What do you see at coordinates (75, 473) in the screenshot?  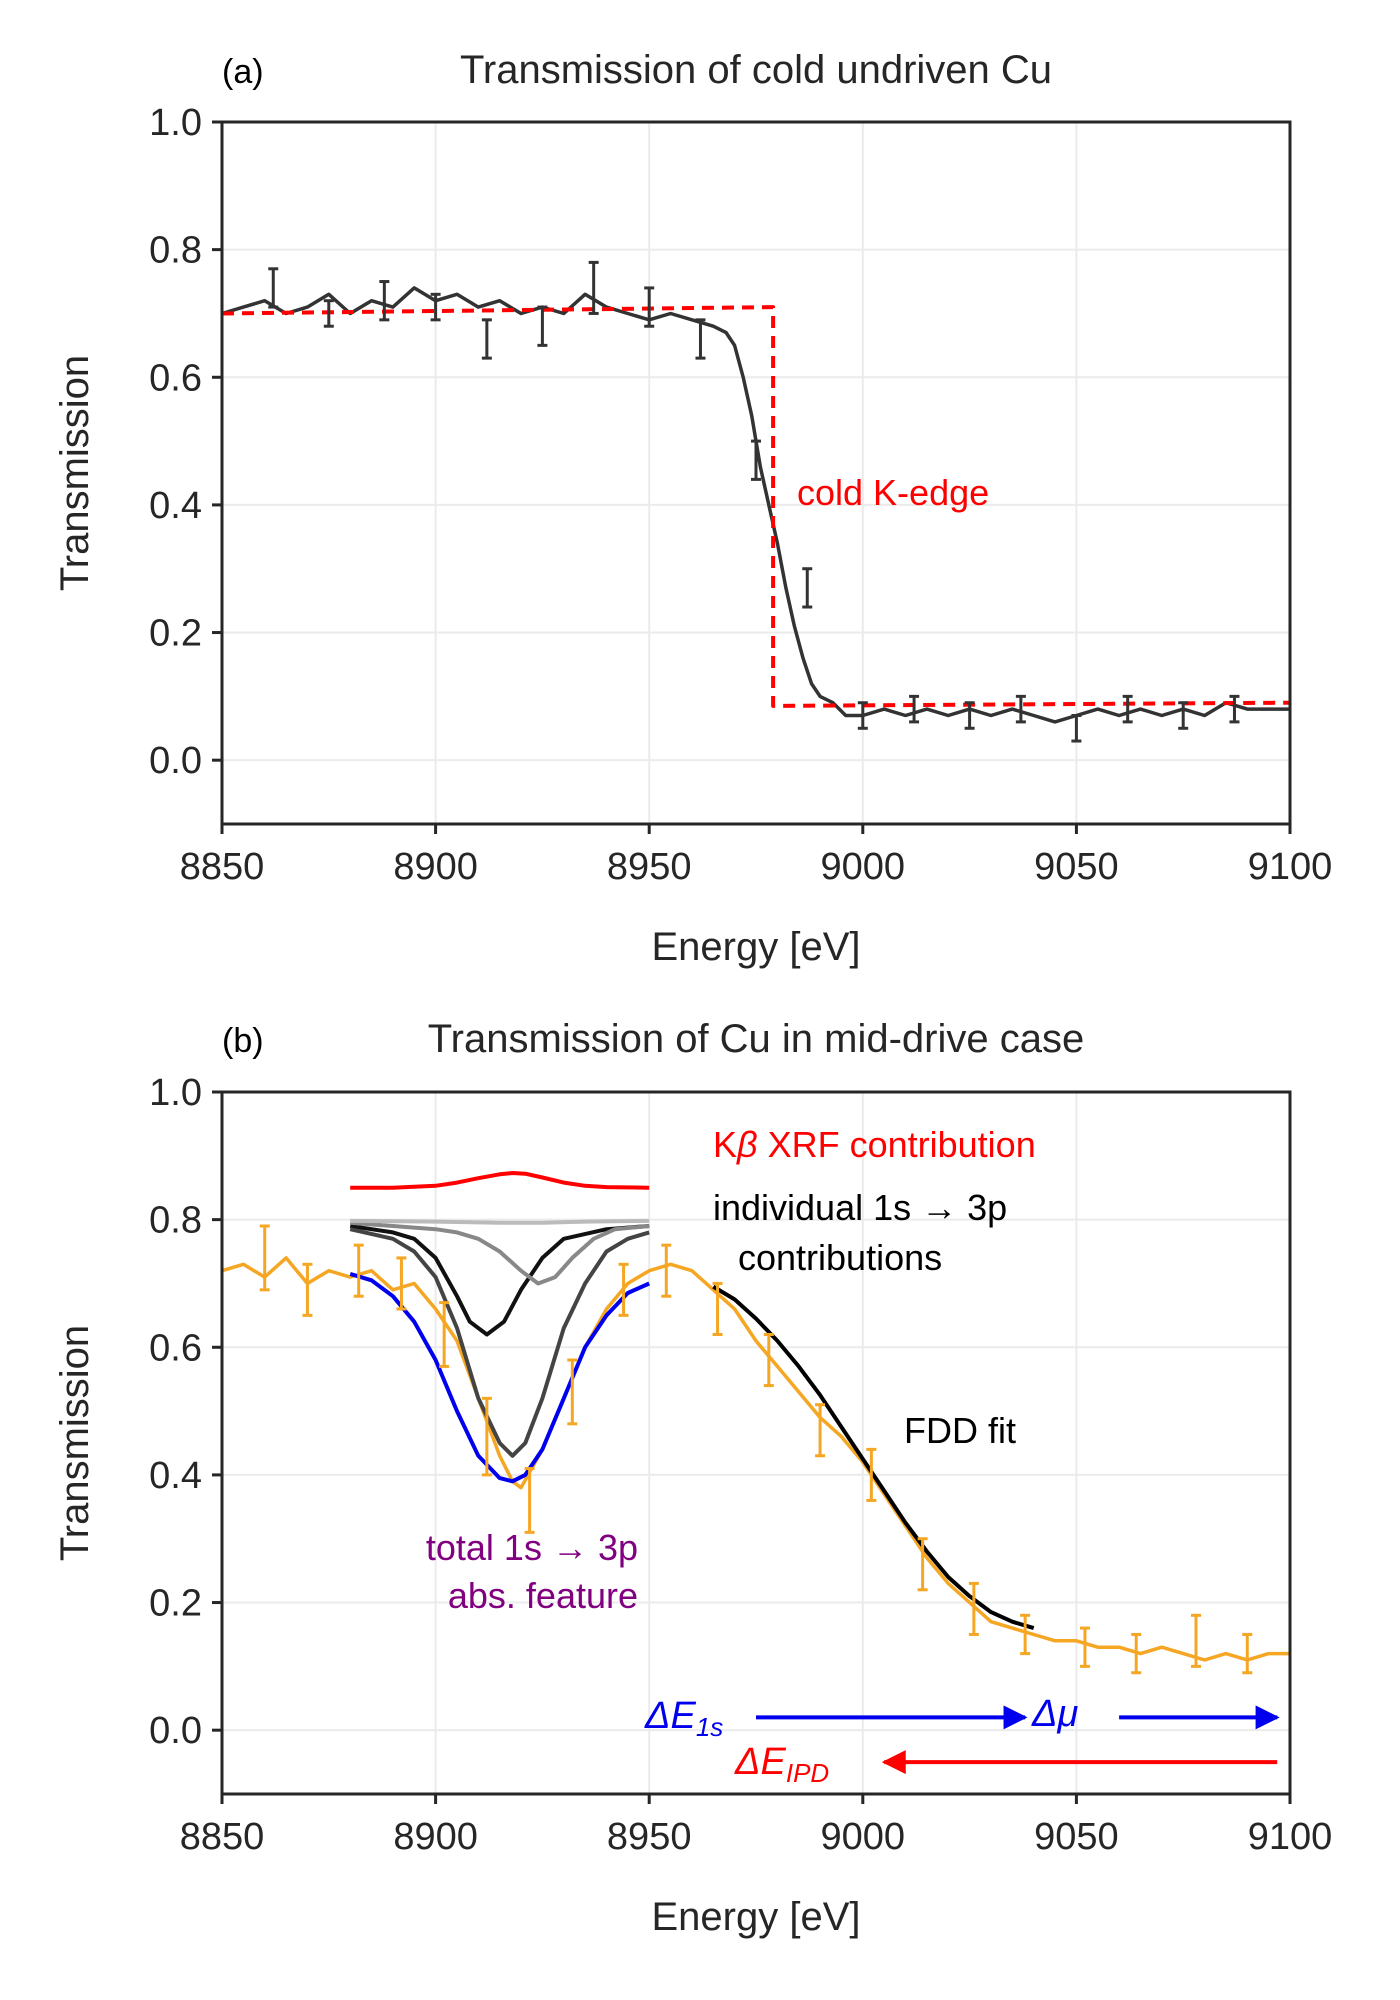 I see `panel-a-ylabel: Transmission` at bounding box center [75, 473].